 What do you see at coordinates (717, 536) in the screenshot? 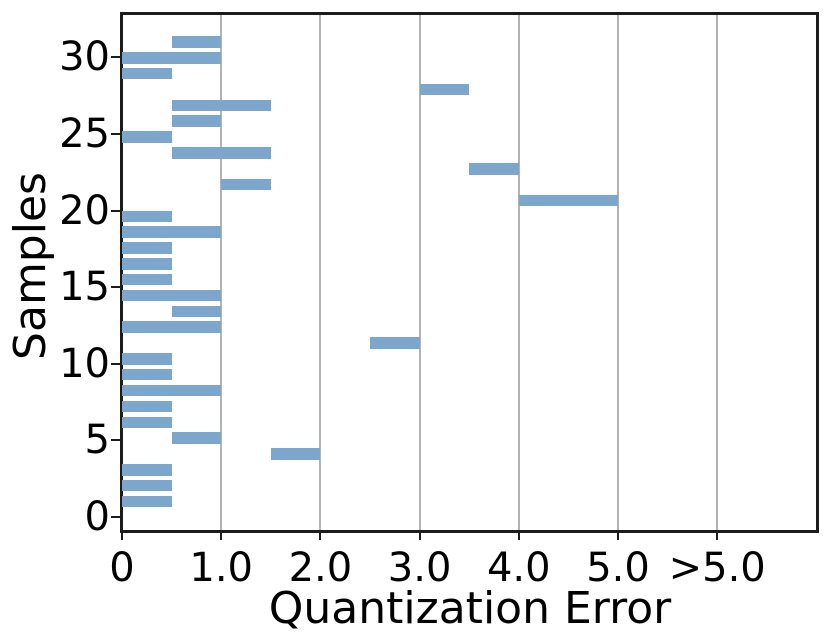
I see `x-tick->5.0` at bounding box center [717, 536].